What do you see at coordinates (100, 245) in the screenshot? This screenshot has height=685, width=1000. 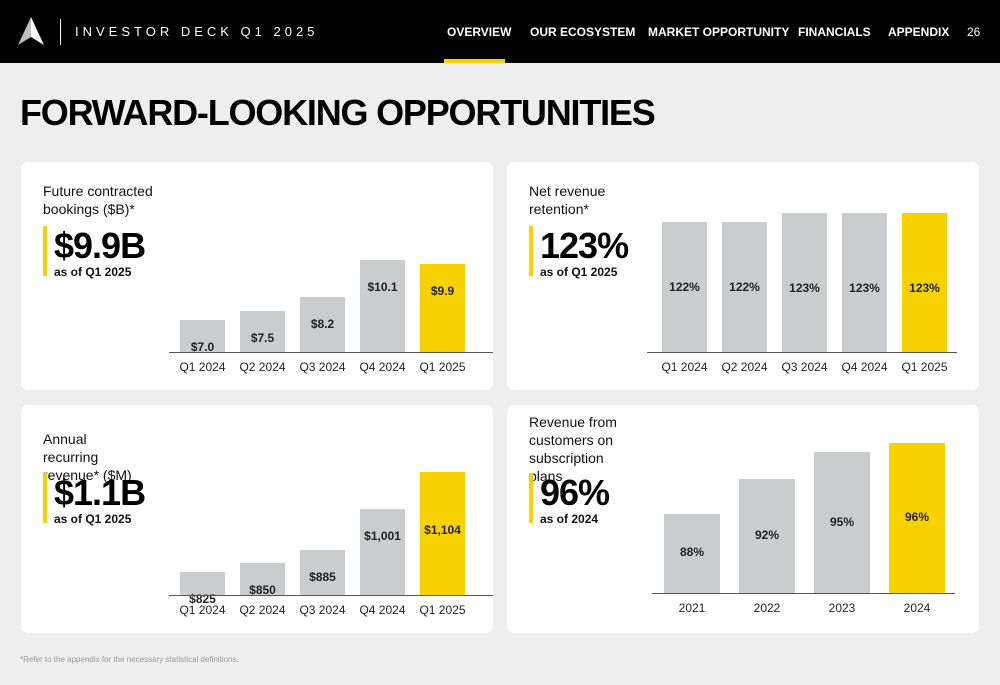 I see `kpi-value: $9.9B` at bounding box center [100, 245].